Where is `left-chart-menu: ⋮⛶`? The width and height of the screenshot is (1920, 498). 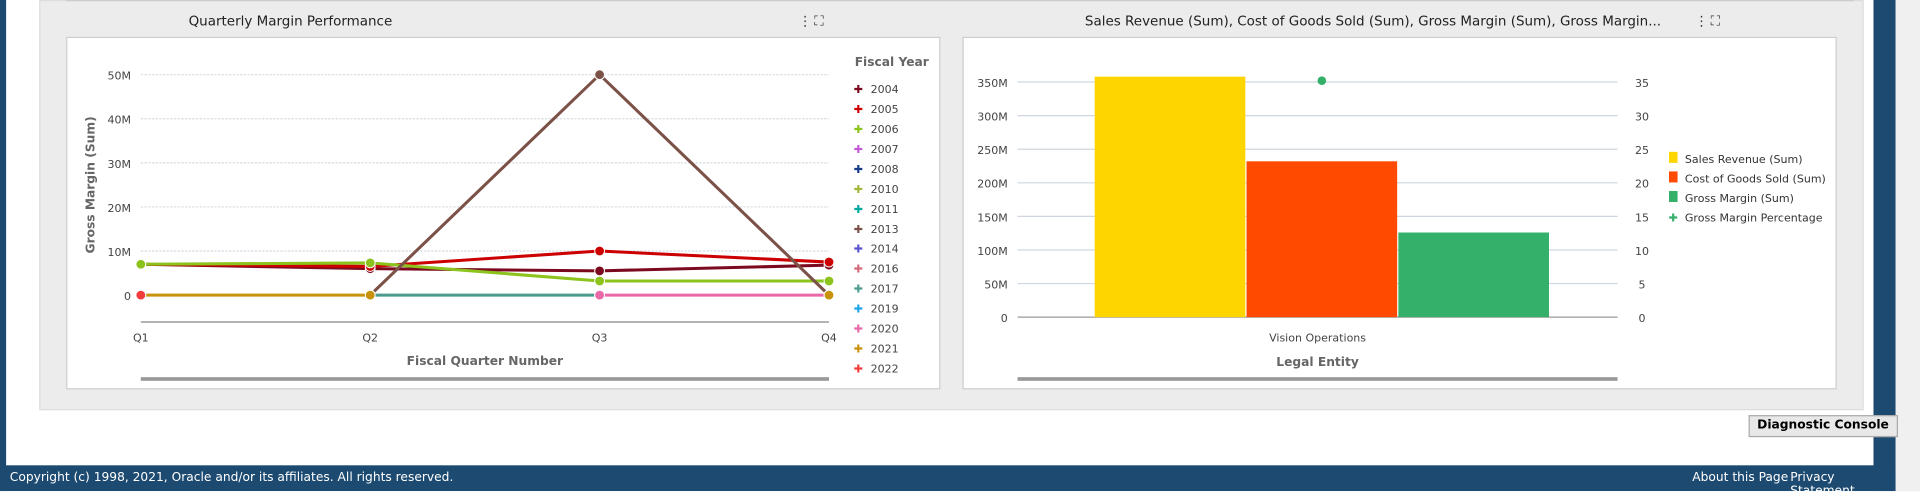
left-chart-menu: ⋮⛶ is located at coordinates (812, 21).